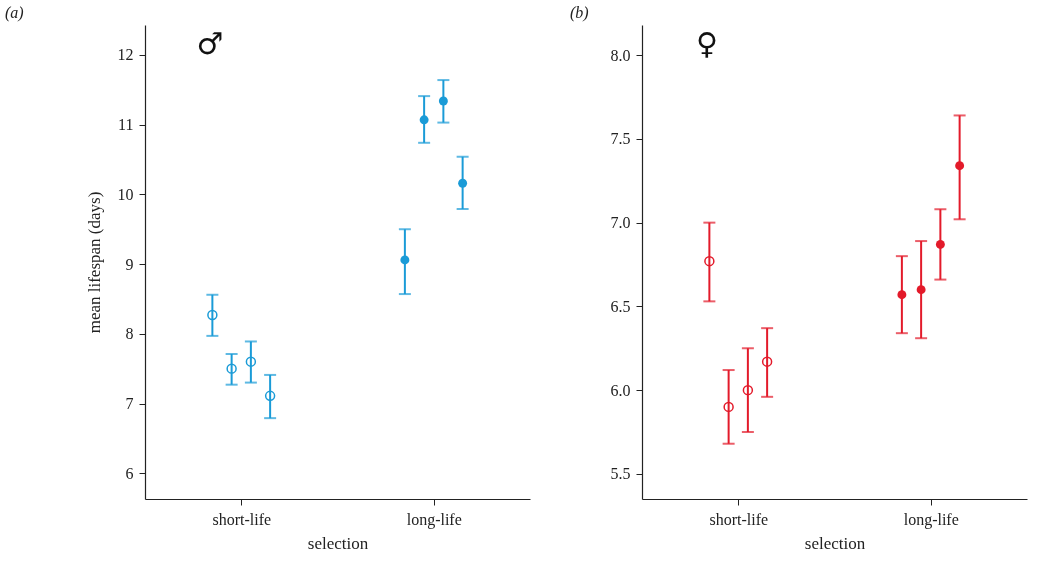  I want to click on y-tick-label: 8, so click(129, 334).